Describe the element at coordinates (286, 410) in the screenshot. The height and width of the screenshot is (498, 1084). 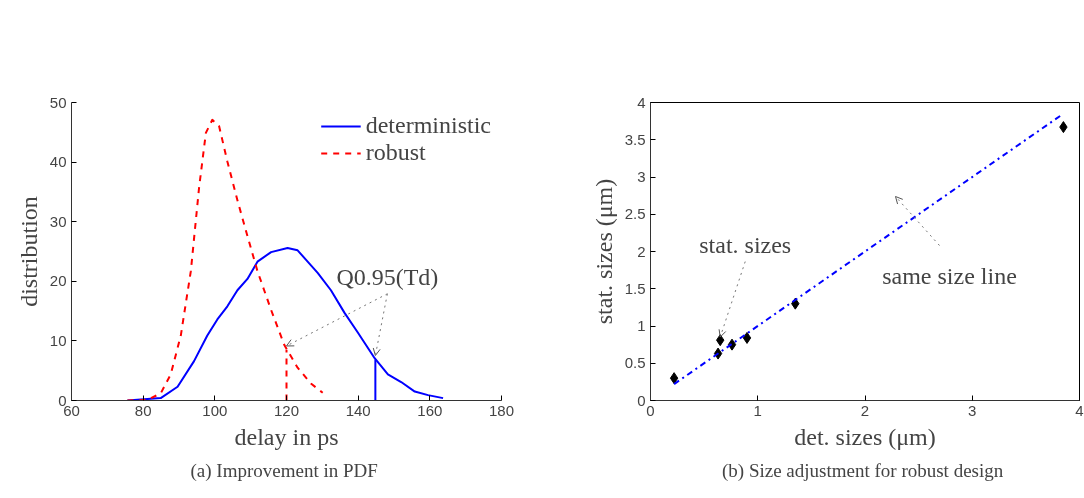
I see `x-tick-label: 120` at that location.